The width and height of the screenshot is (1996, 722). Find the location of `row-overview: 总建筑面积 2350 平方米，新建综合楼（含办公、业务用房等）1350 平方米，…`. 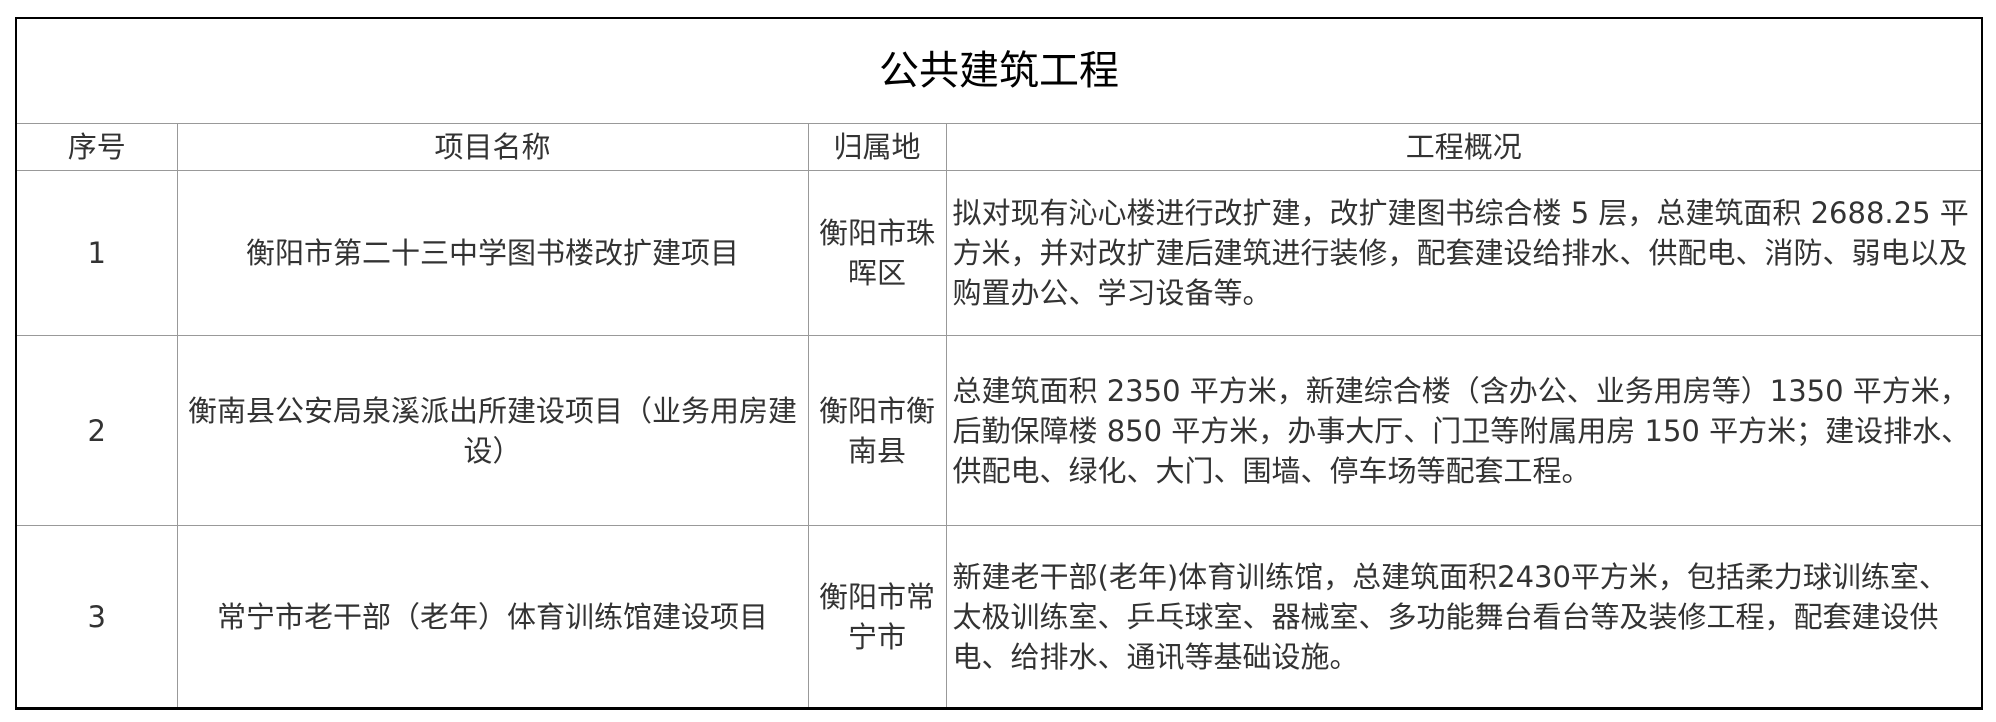

row-overview: 总建筑面积 2350 平方米，新建综合楼（含办公、业务用房等）1350 平方米，… is located at coordinates (1464, 430).